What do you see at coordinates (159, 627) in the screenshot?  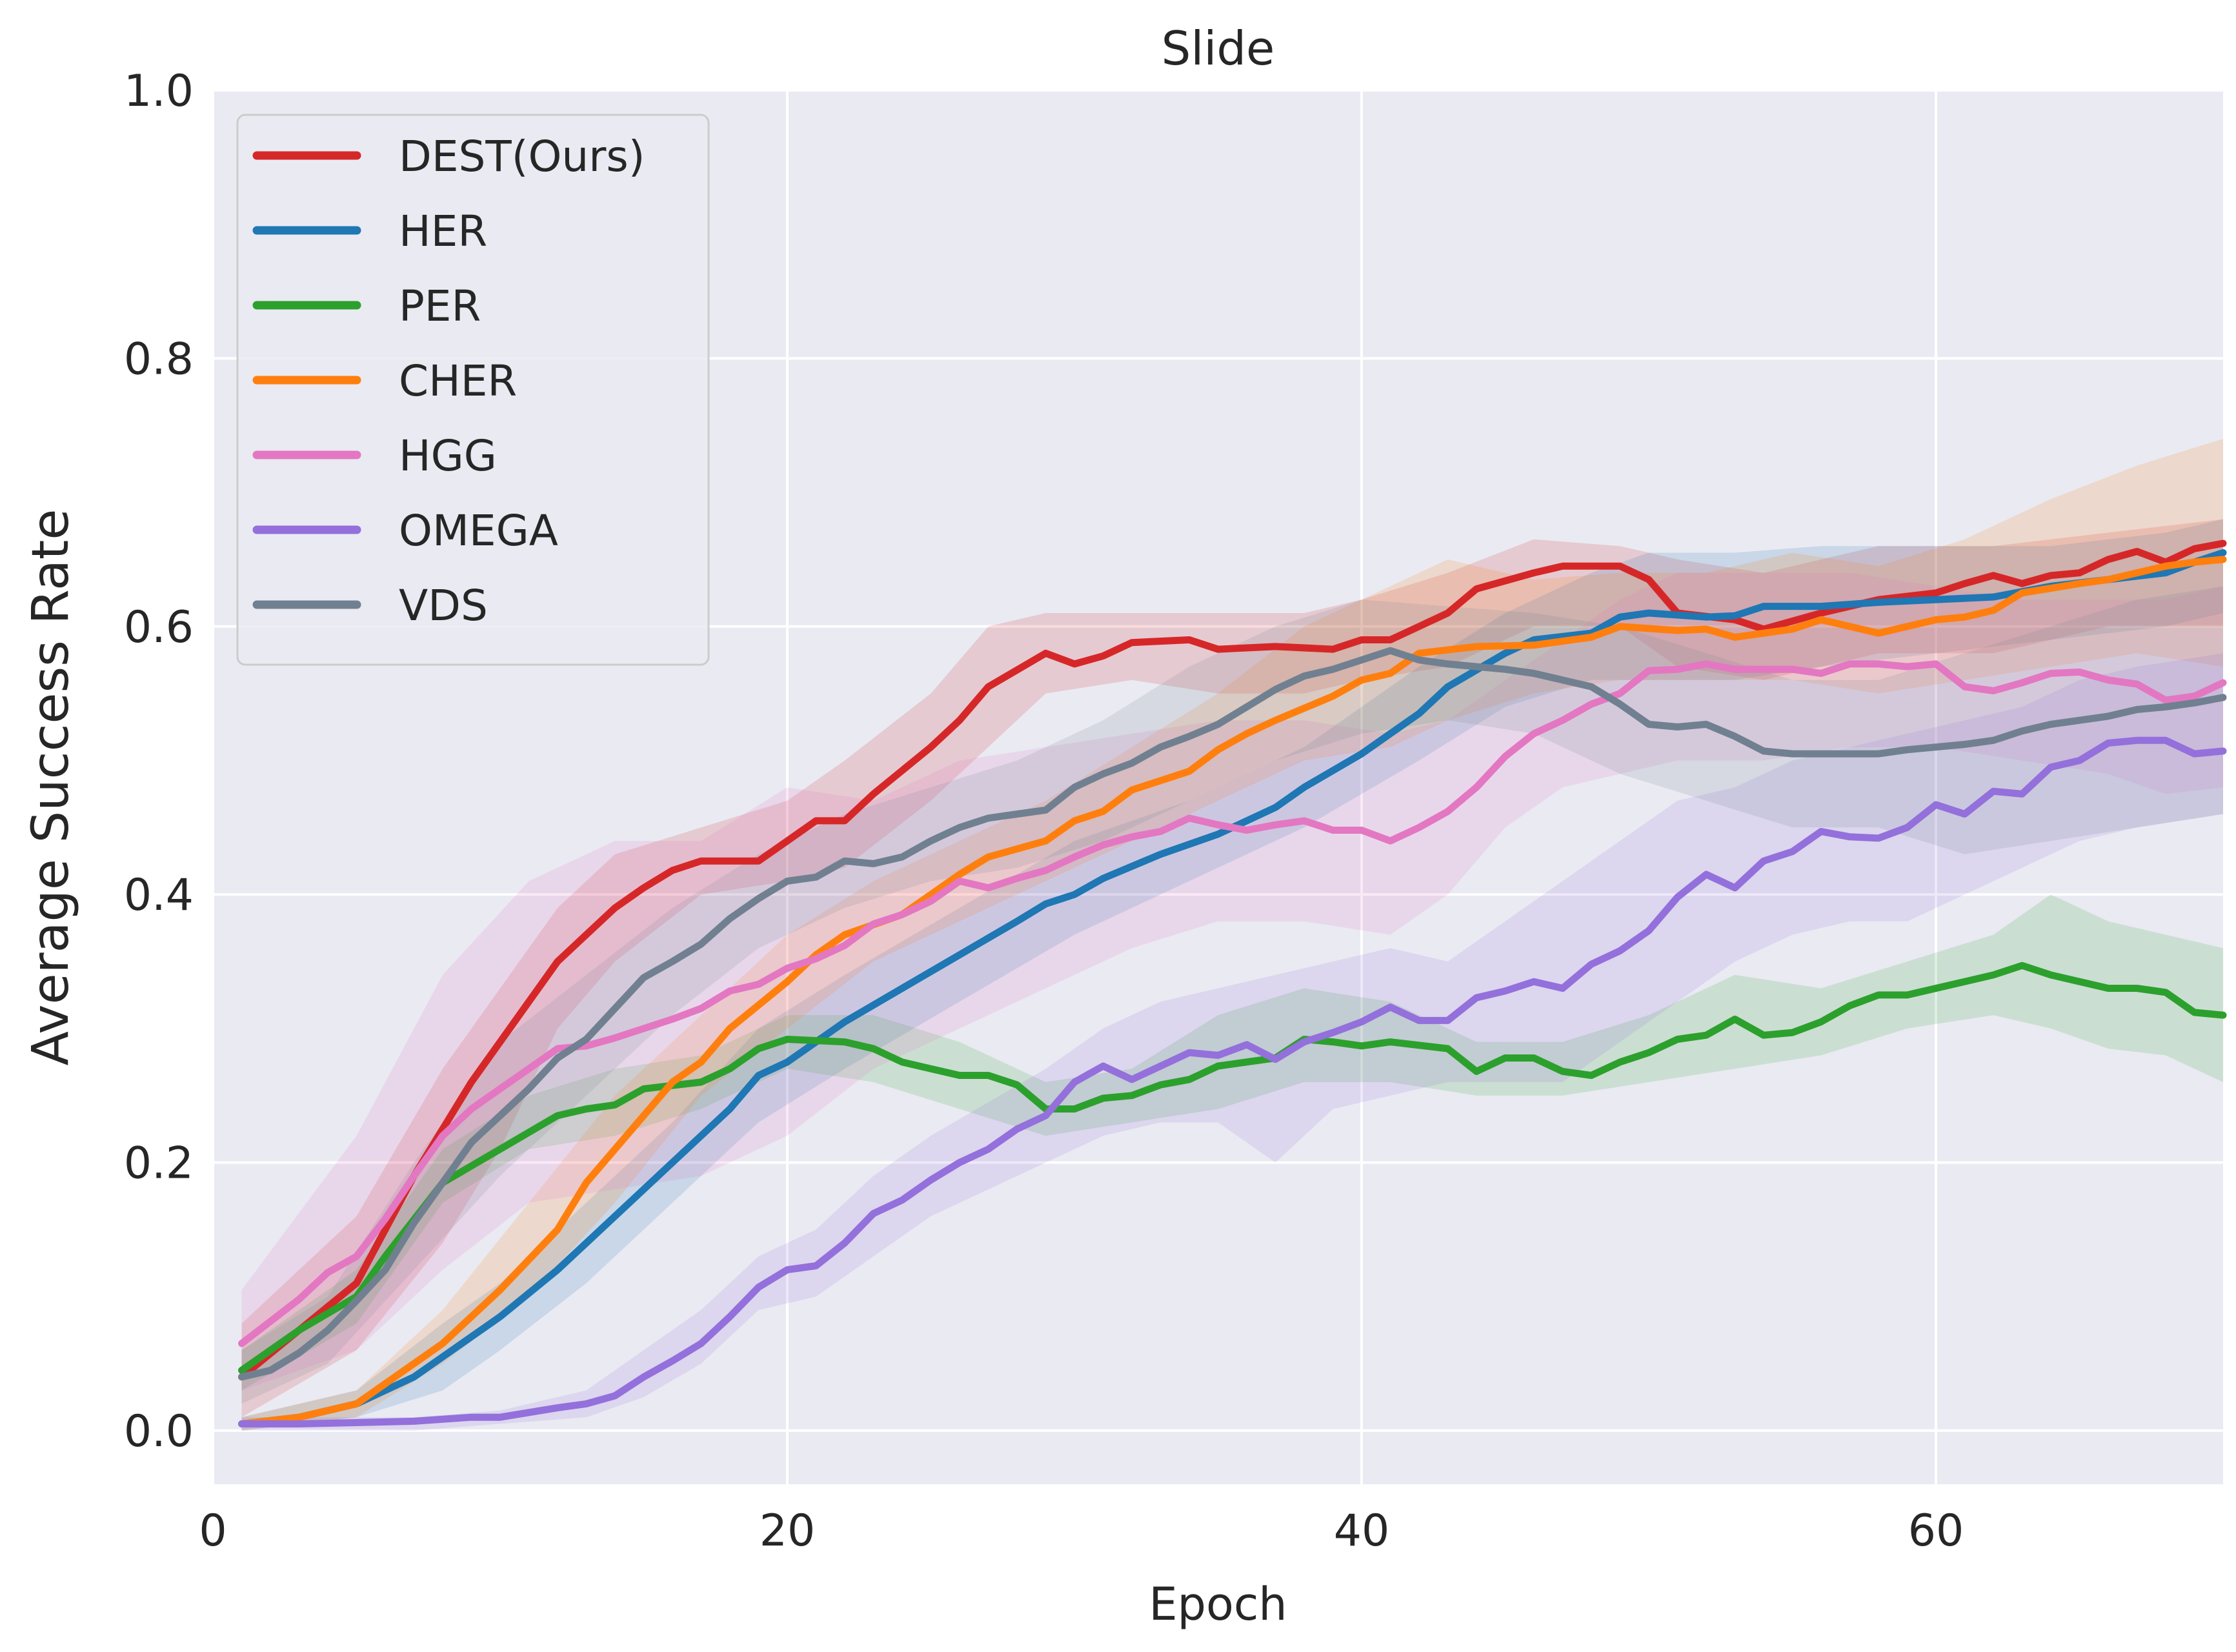 I see `y-tick-label: 0.6` at bounding box center [159, 627].